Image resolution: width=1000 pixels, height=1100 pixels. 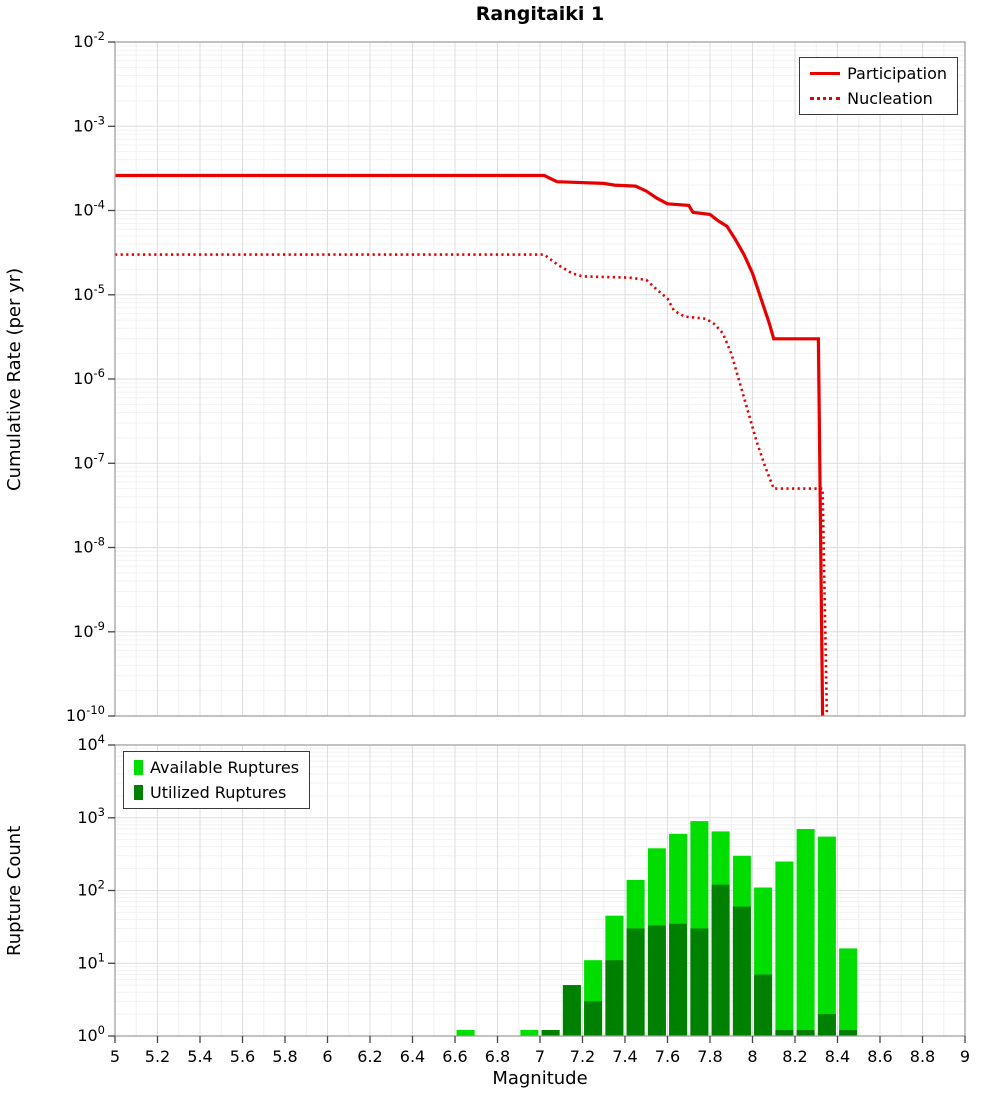 I want to click on svg-text: 8.4, so click(x=837, y=1056).